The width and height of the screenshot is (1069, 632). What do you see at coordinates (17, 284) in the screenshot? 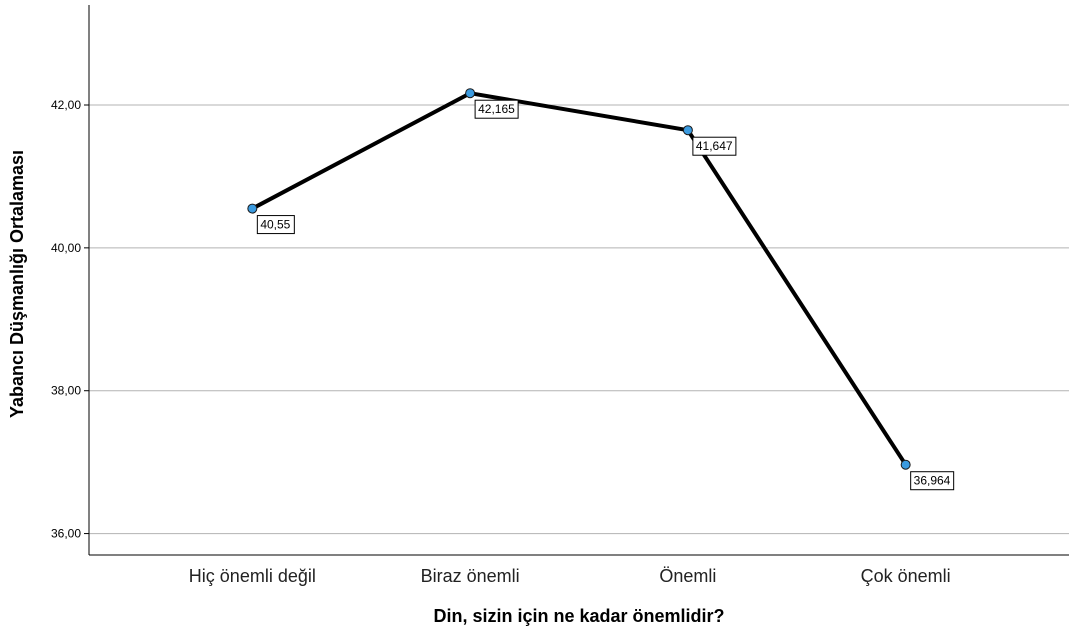
I see `y-axis-title: Yabancı Düşmanlığı Ortalaması` at bounding box center [17, 284].